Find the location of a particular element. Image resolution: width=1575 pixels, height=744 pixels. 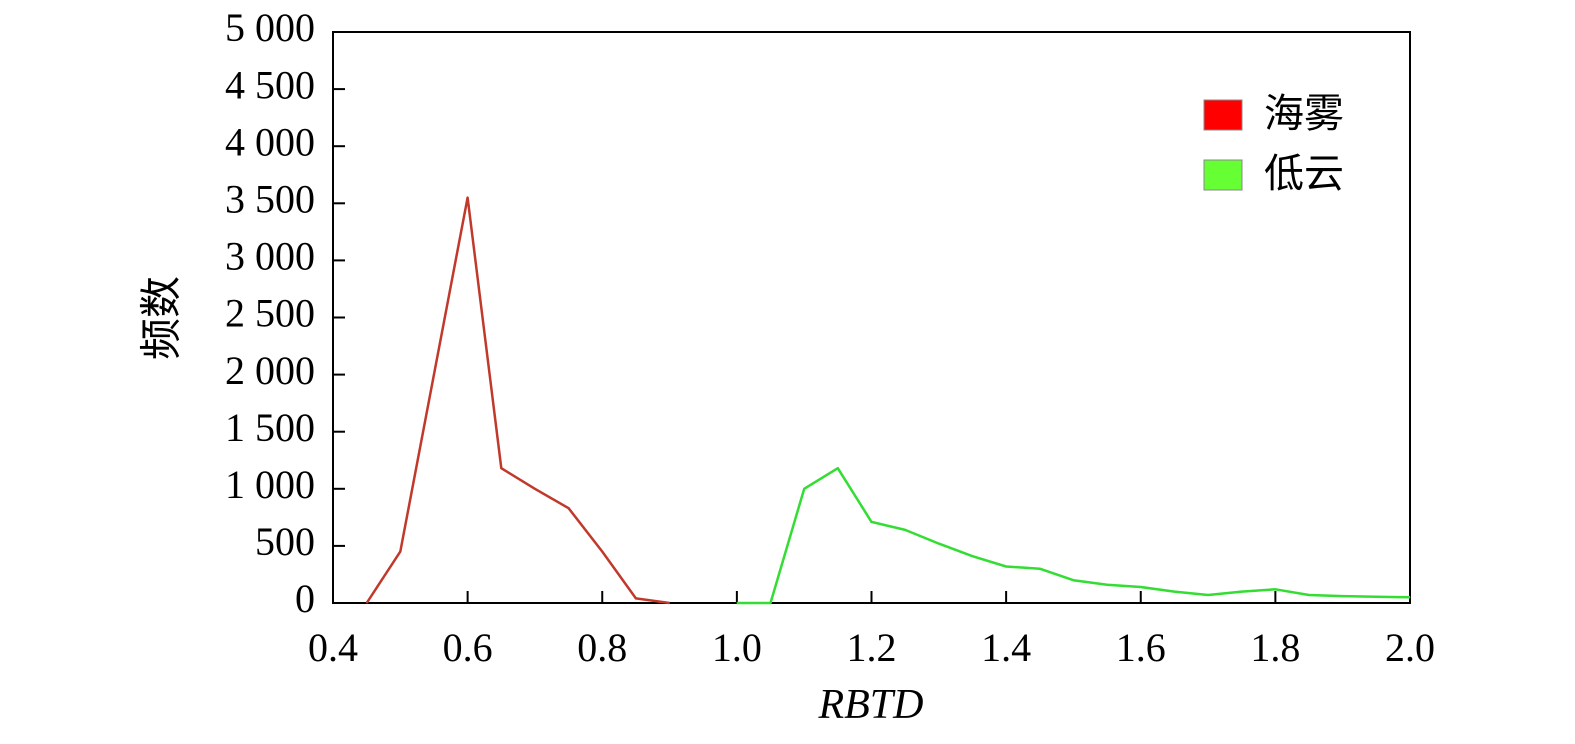

y-tick-label: 1 000 is located at coordinates (270, 484).